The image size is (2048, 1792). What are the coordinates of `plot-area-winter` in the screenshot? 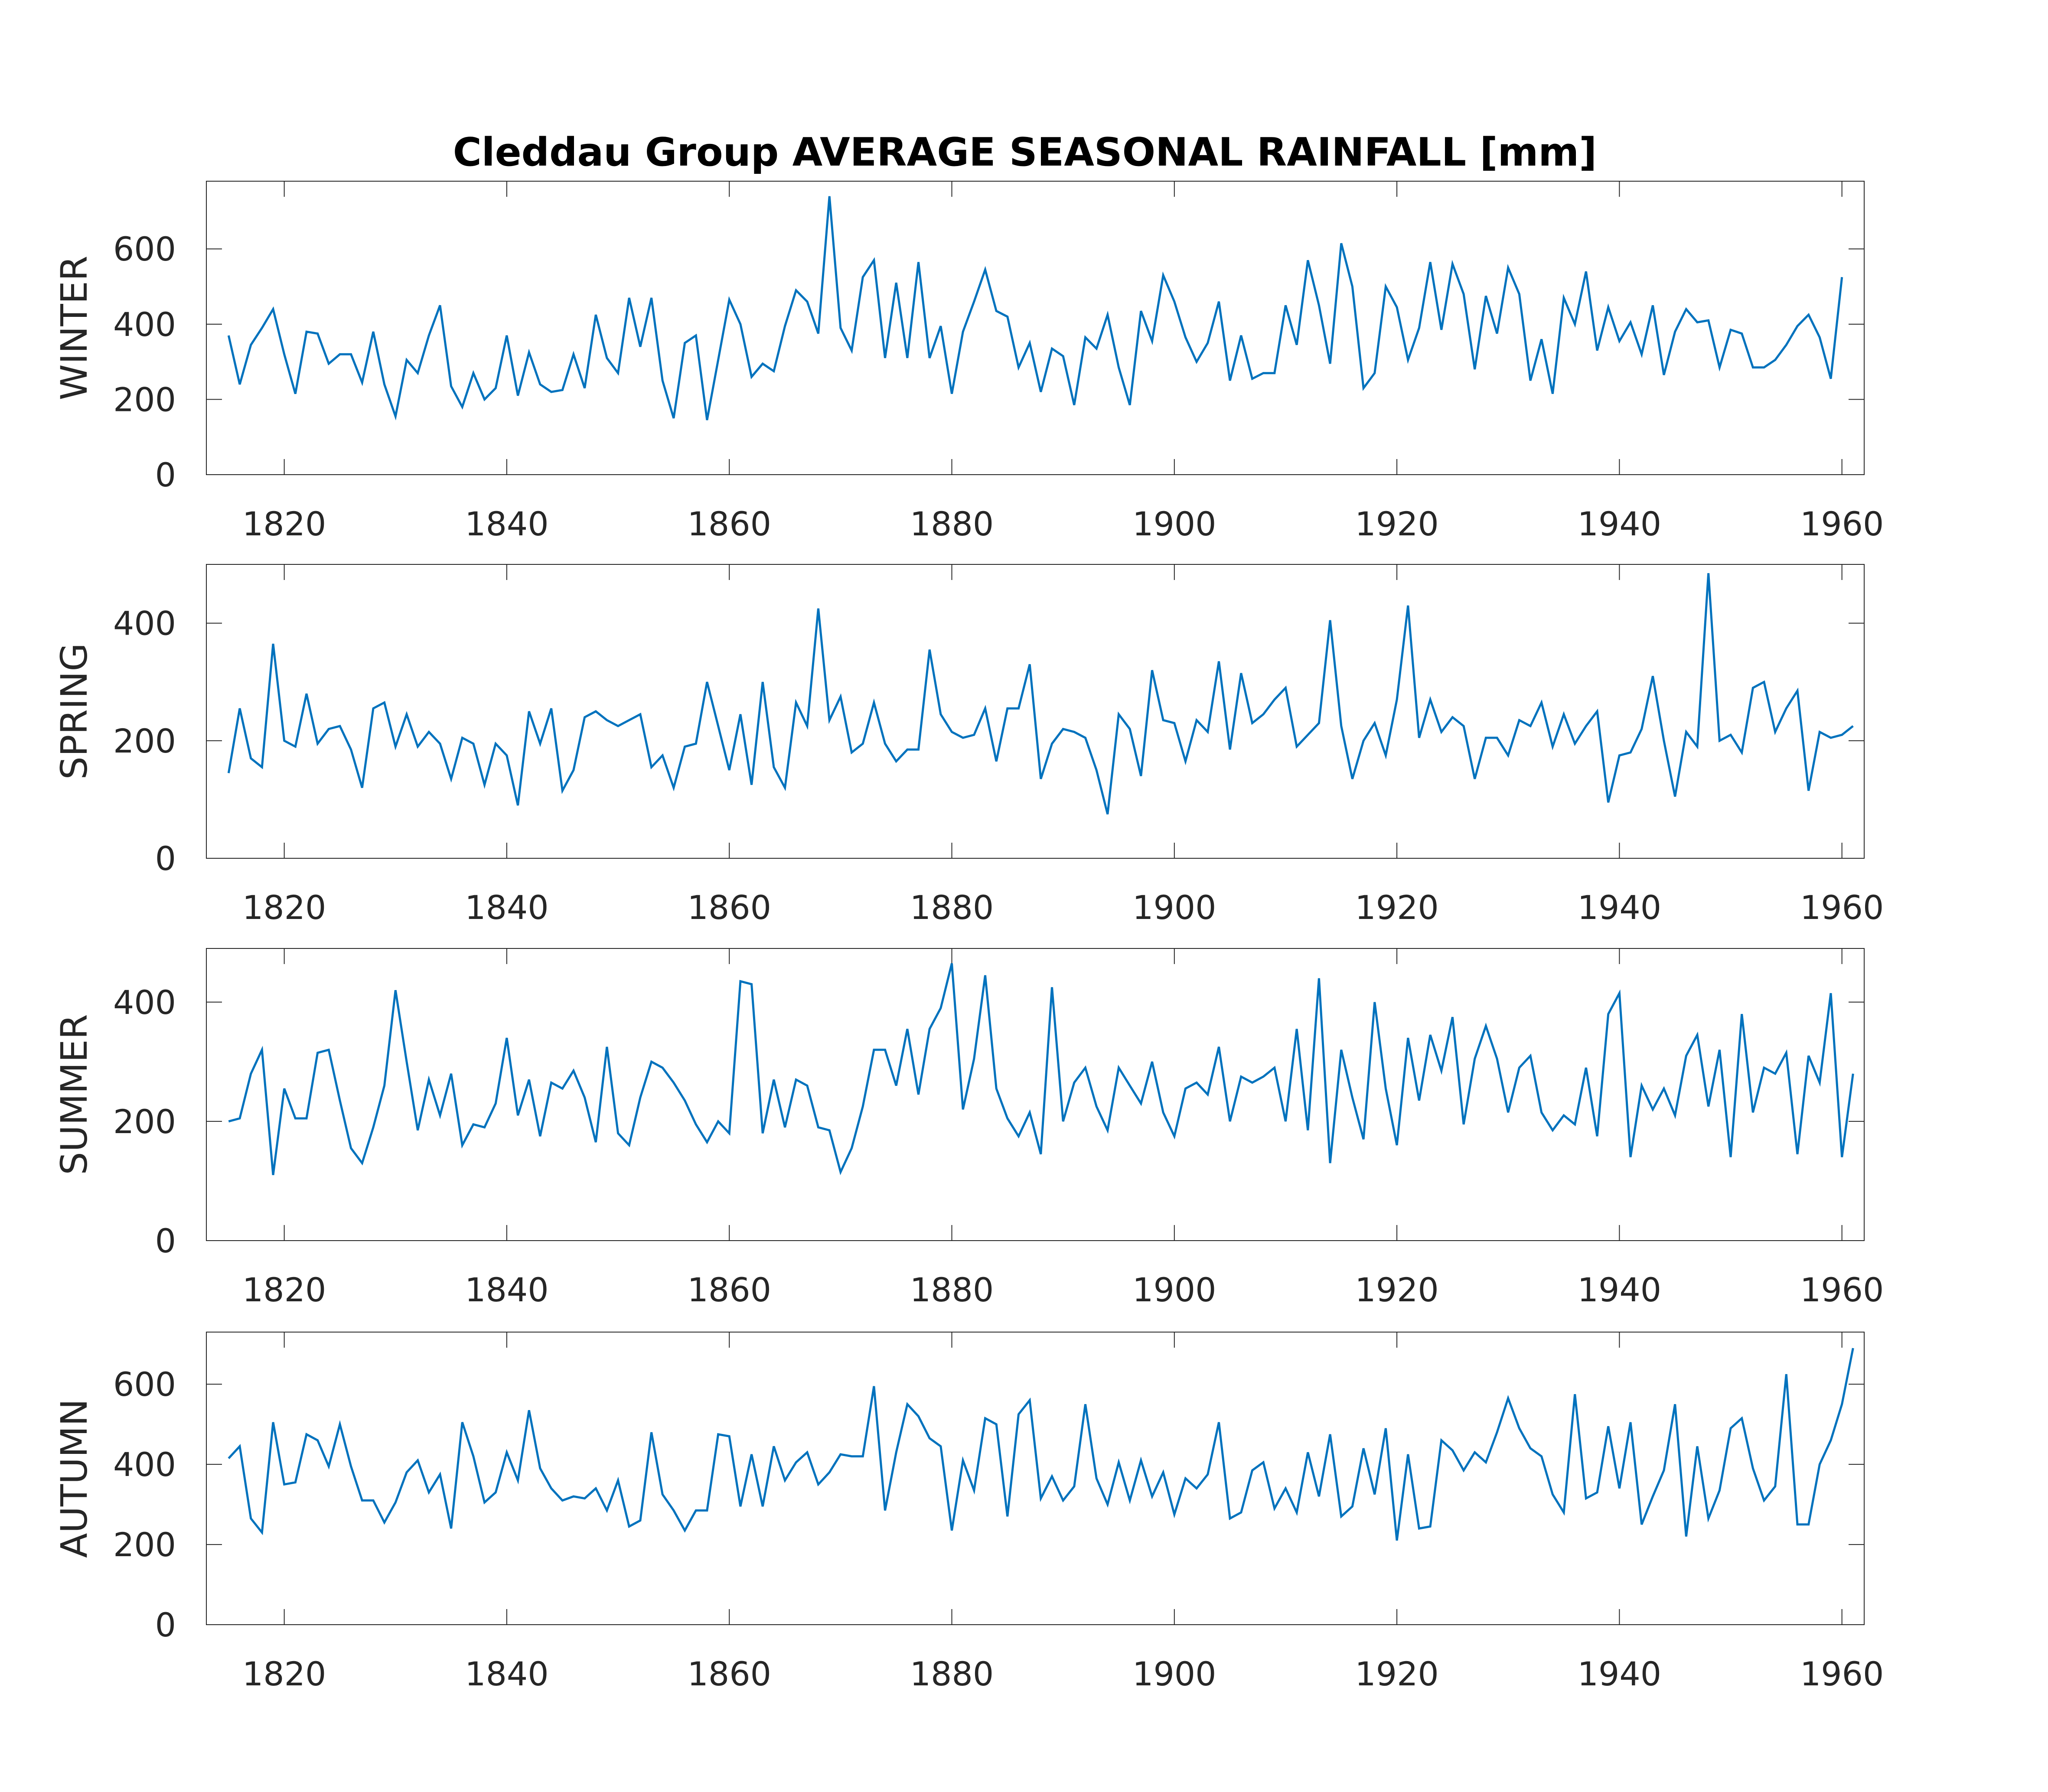 It's located at (1035, 328).